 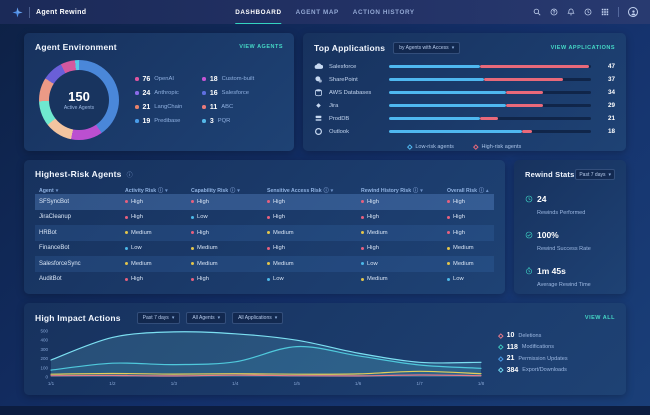 What do you see at coordinates (264, 233) in the screenshot?
I see `table-row: HRBot Medium High Medium Medium High` at bounding box center [264, 233].